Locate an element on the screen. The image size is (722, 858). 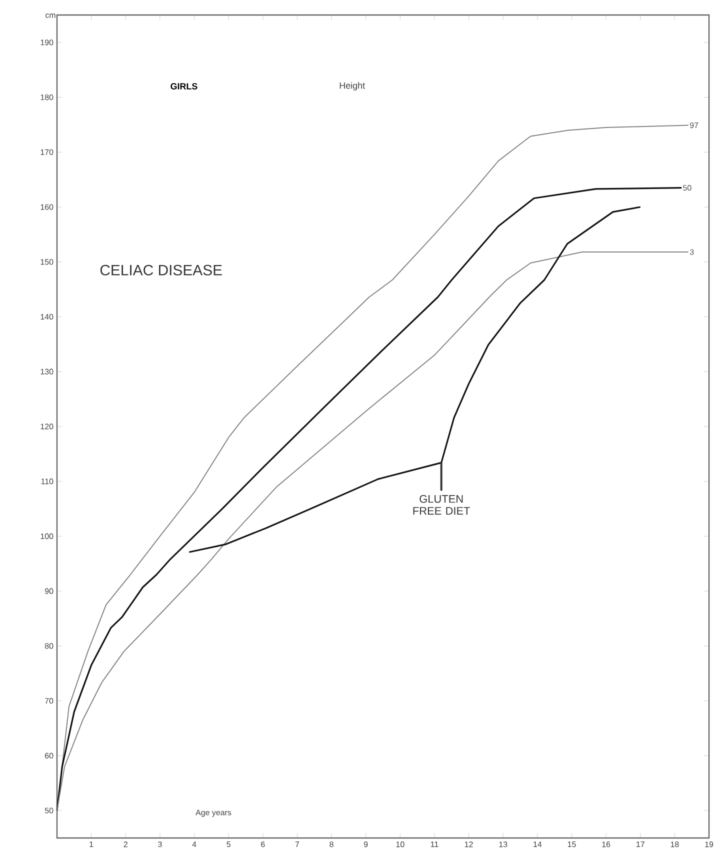
text: GIRLS is located at coordinates (184, 86).